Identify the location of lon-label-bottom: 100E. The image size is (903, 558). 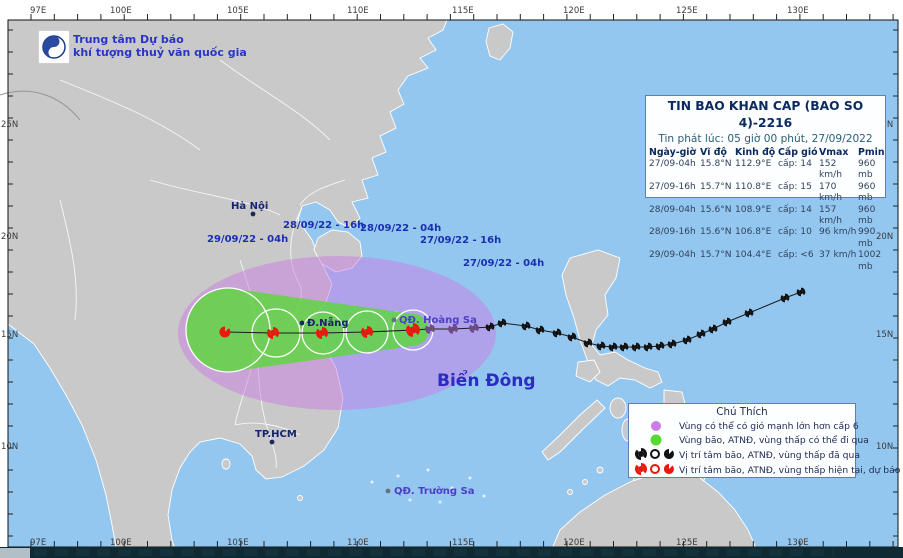
(121, 543).